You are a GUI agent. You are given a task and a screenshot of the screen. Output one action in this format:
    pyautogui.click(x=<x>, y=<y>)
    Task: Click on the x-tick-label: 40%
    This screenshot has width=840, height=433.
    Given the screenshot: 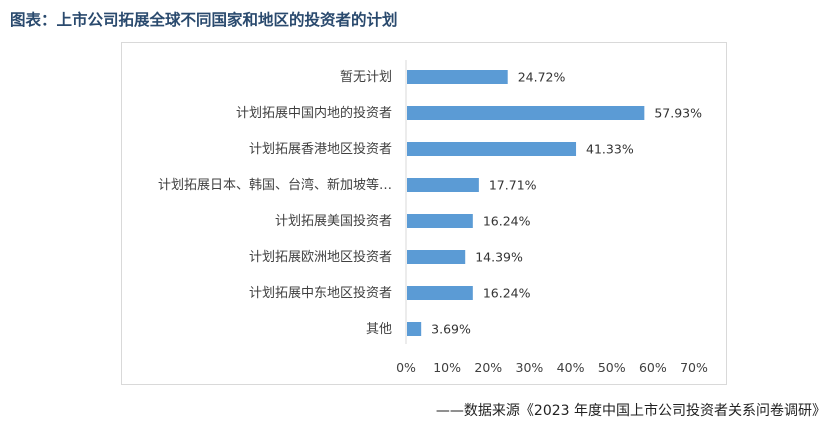 What is the action you would take?
    pyautogui.click(x=571, y=367)
    